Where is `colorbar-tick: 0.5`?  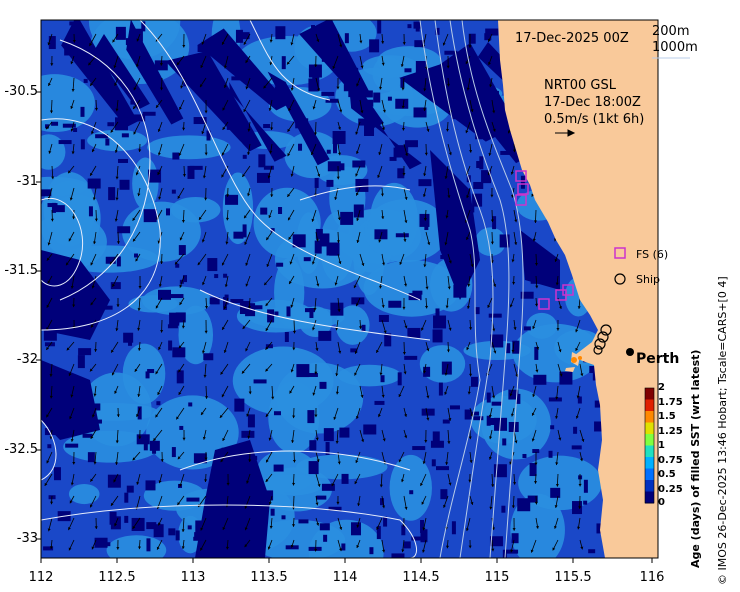
colorbar-tick: 0.5 is located at coordinates (667, 474).